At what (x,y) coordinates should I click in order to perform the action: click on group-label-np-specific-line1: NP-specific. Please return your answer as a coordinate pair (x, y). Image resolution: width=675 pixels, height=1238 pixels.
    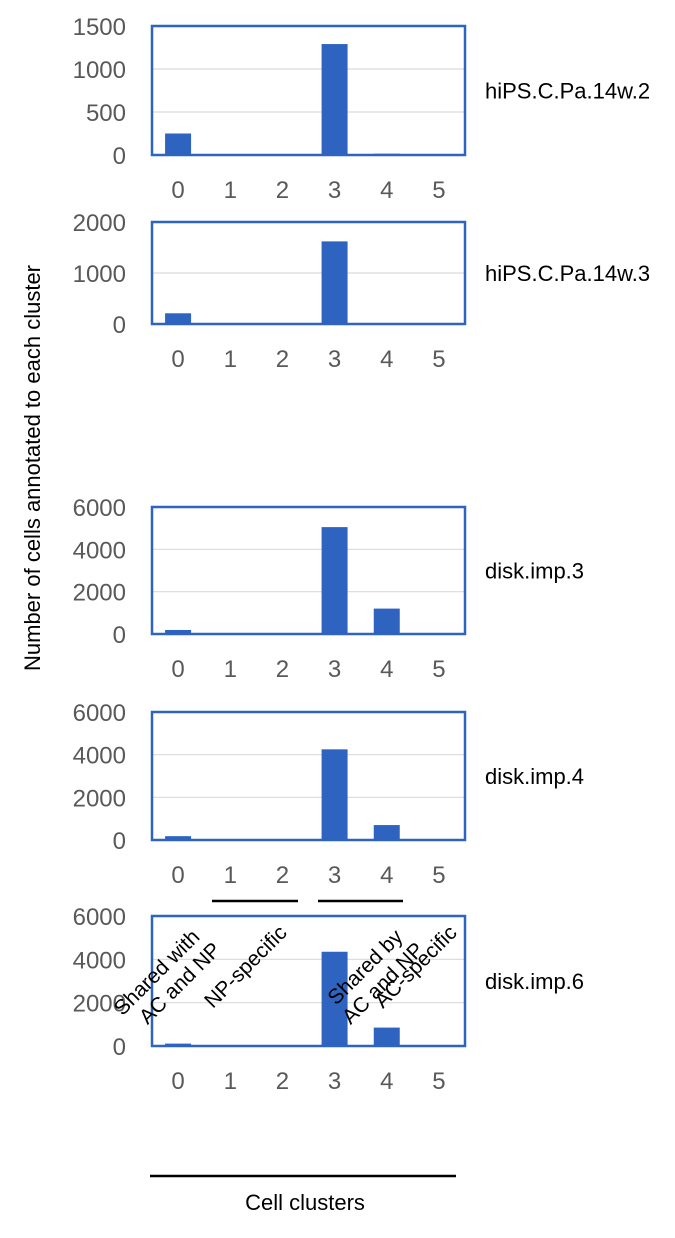
    Looking at the image, I should click on (245, 966).